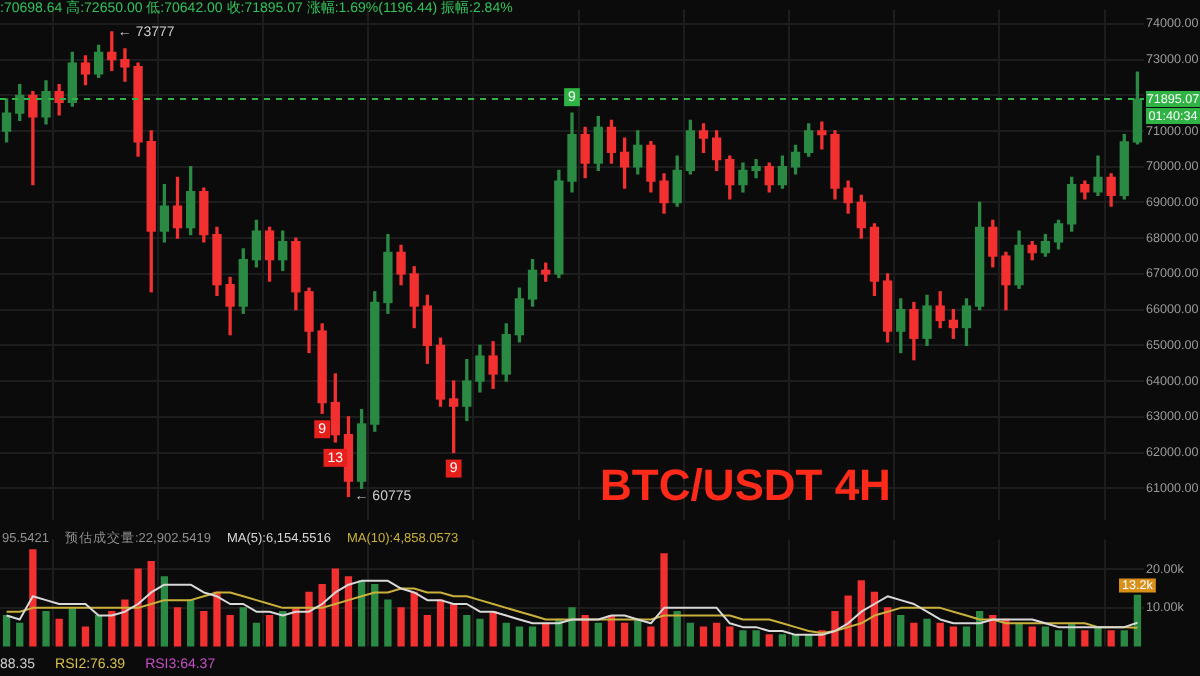 This screenshot has height=676, width=1200. Describe the element at coordinates (745, 485) in the screenshot. I see `text: BTC/USDT 4H` at that location.